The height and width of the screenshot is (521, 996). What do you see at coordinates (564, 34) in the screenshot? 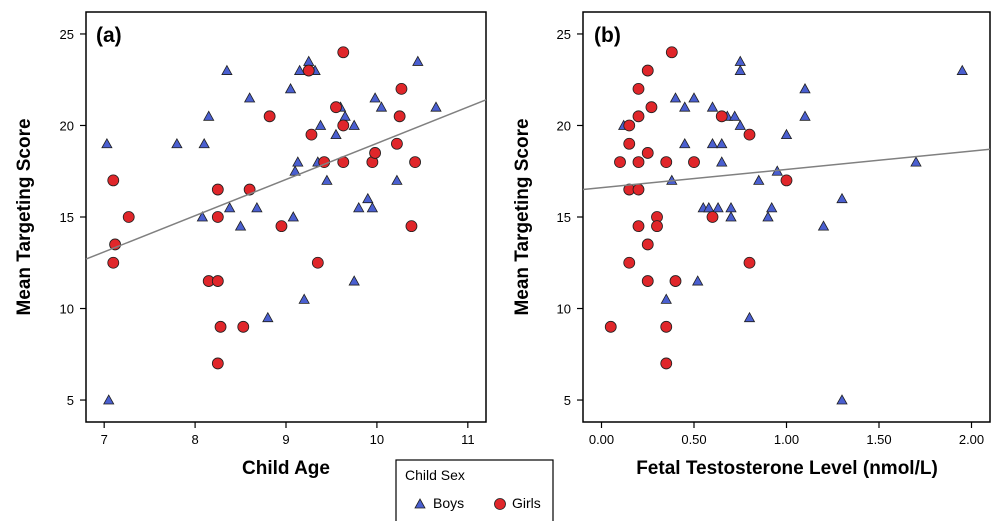
I see `panel-b-y-tick-label: 25` at bounding box center [564, 34].